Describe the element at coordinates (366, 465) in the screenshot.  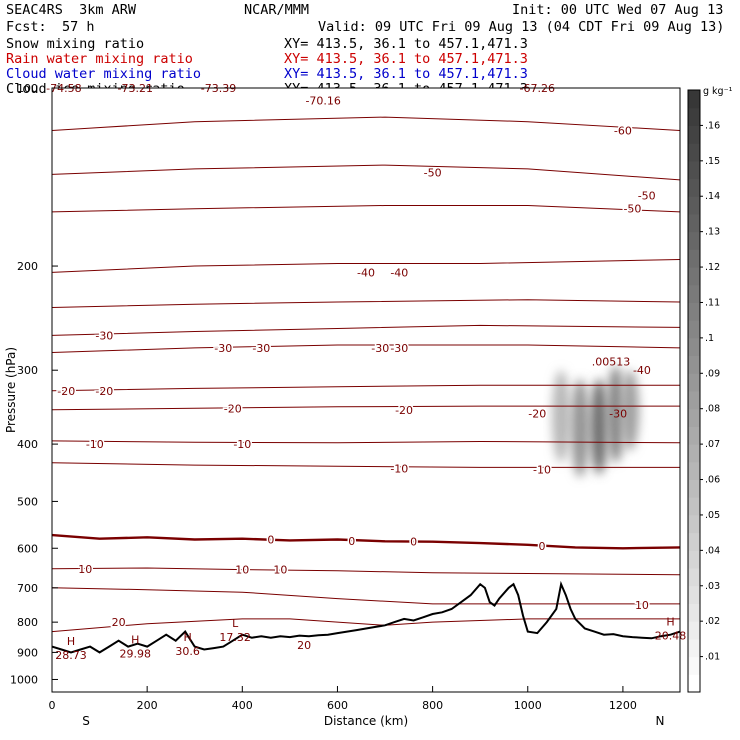
I see `isotherm--10-10` at that location.